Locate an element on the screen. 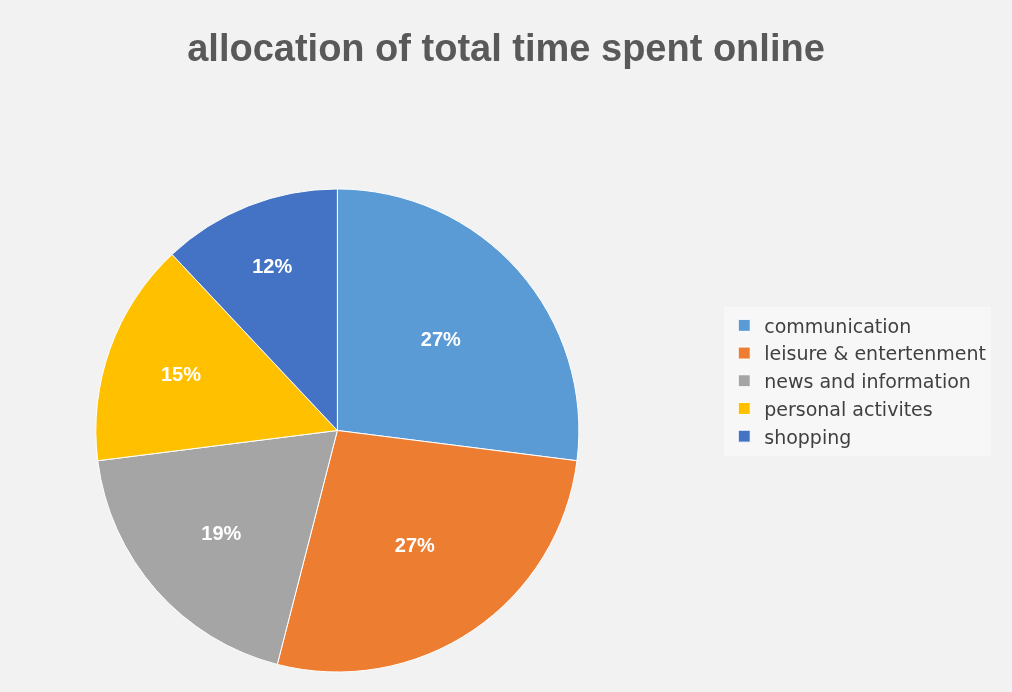 Image resolution: width=1012 pixels, height=692 pixels. legend-label: communication is located at coordinates (838, 325).